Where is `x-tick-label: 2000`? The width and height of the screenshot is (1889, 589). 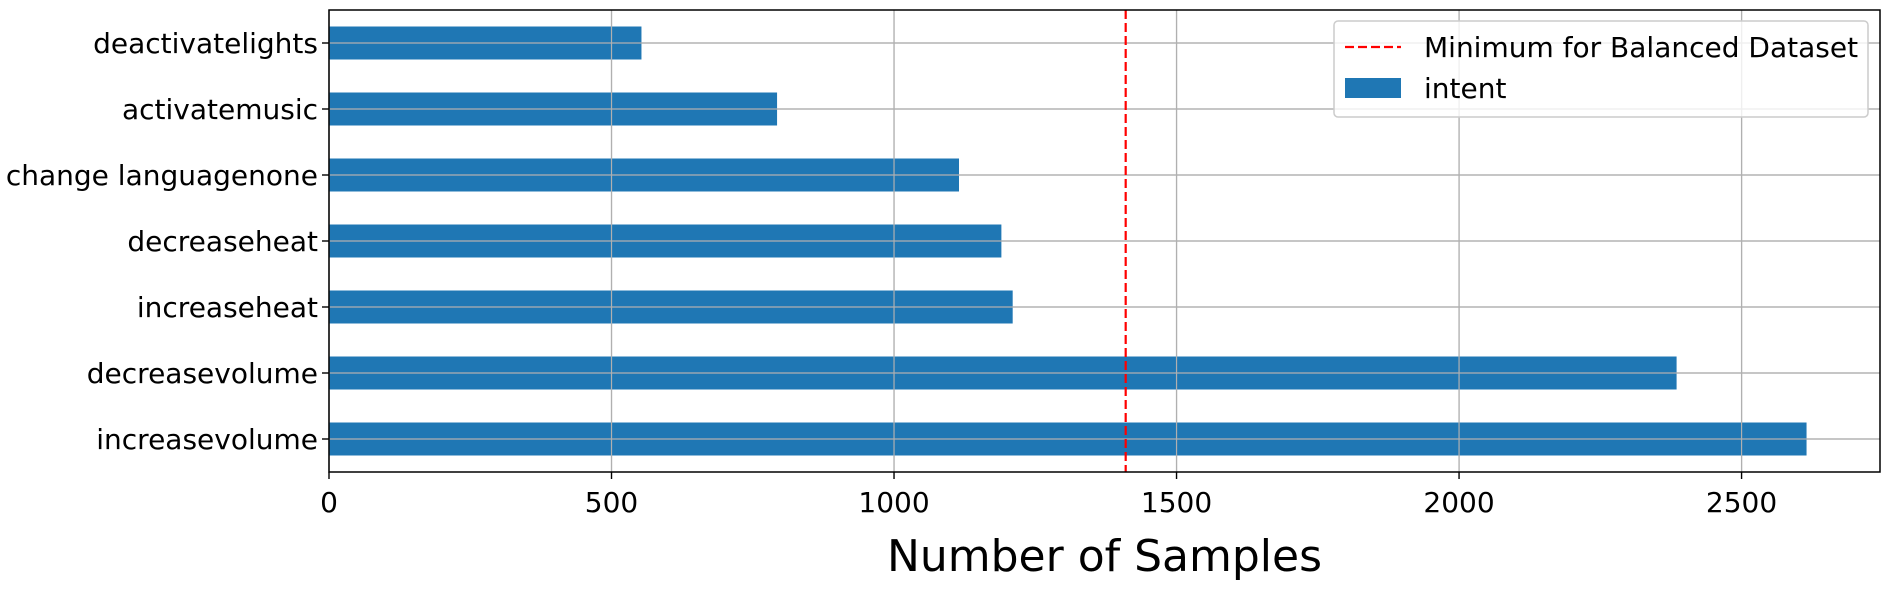
x-tick-label: 2000 is located at coordinates (1458, 502).